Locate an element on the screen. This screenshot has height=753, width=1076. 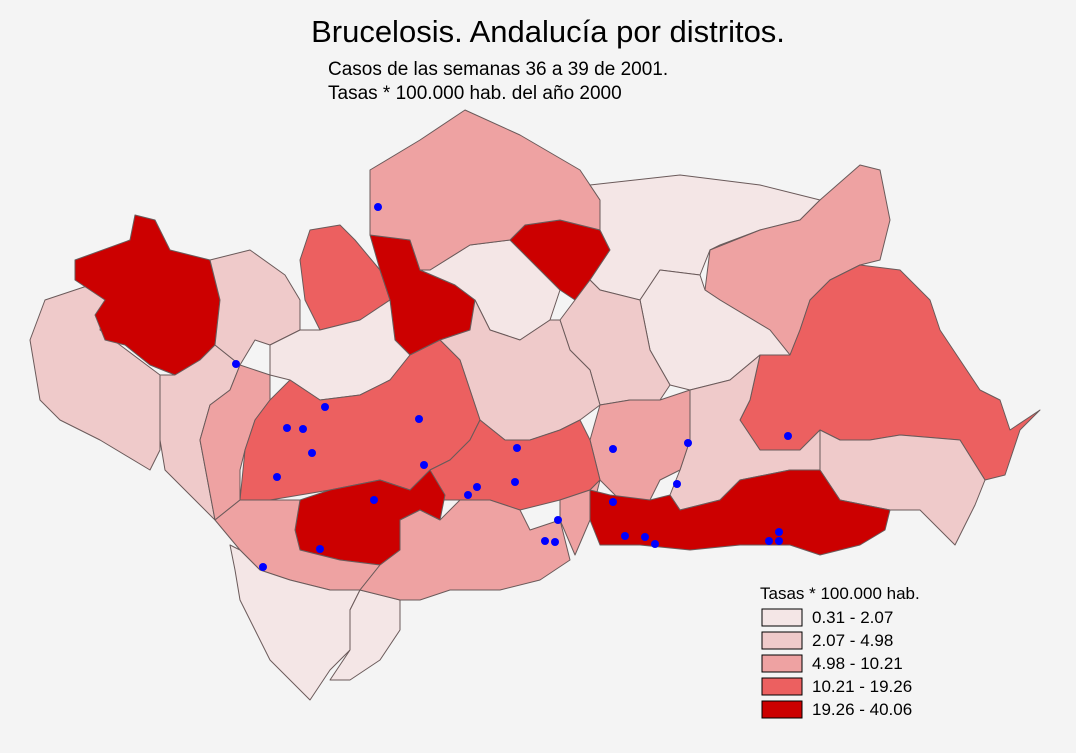
legend-title: Tasas * 100.000 hab. is located at coordinates (840, 593).